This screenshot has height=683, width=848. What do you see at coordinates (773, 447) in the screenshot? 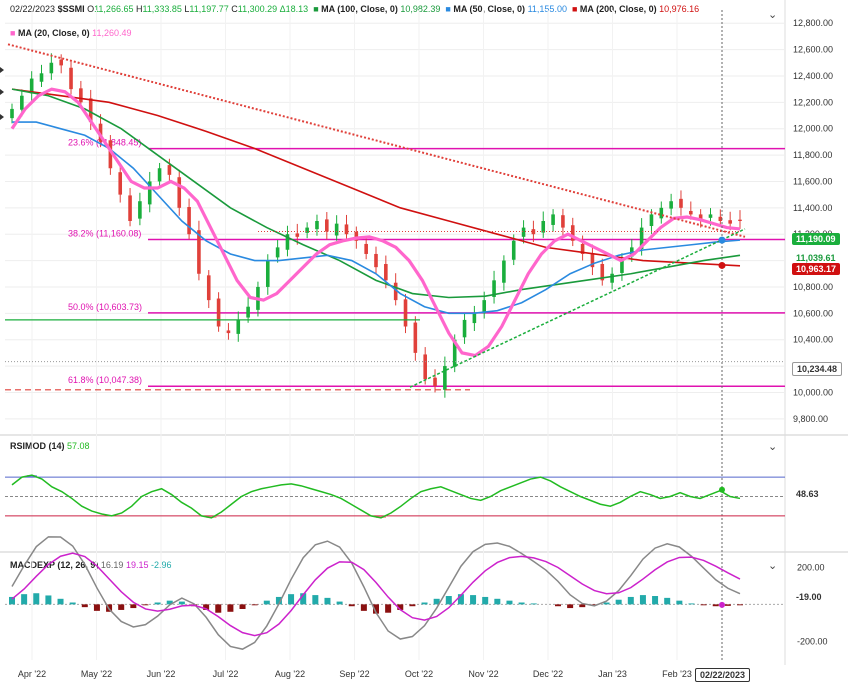
I see `collapse-rsi-panel-icon: ⌄` at bounding box center [773, 447].